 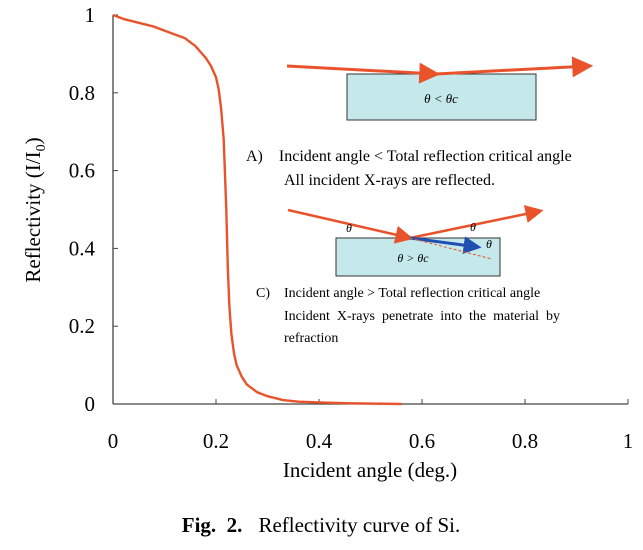 I want to click on y-tick-label: 0, so click(x=90, y=404).